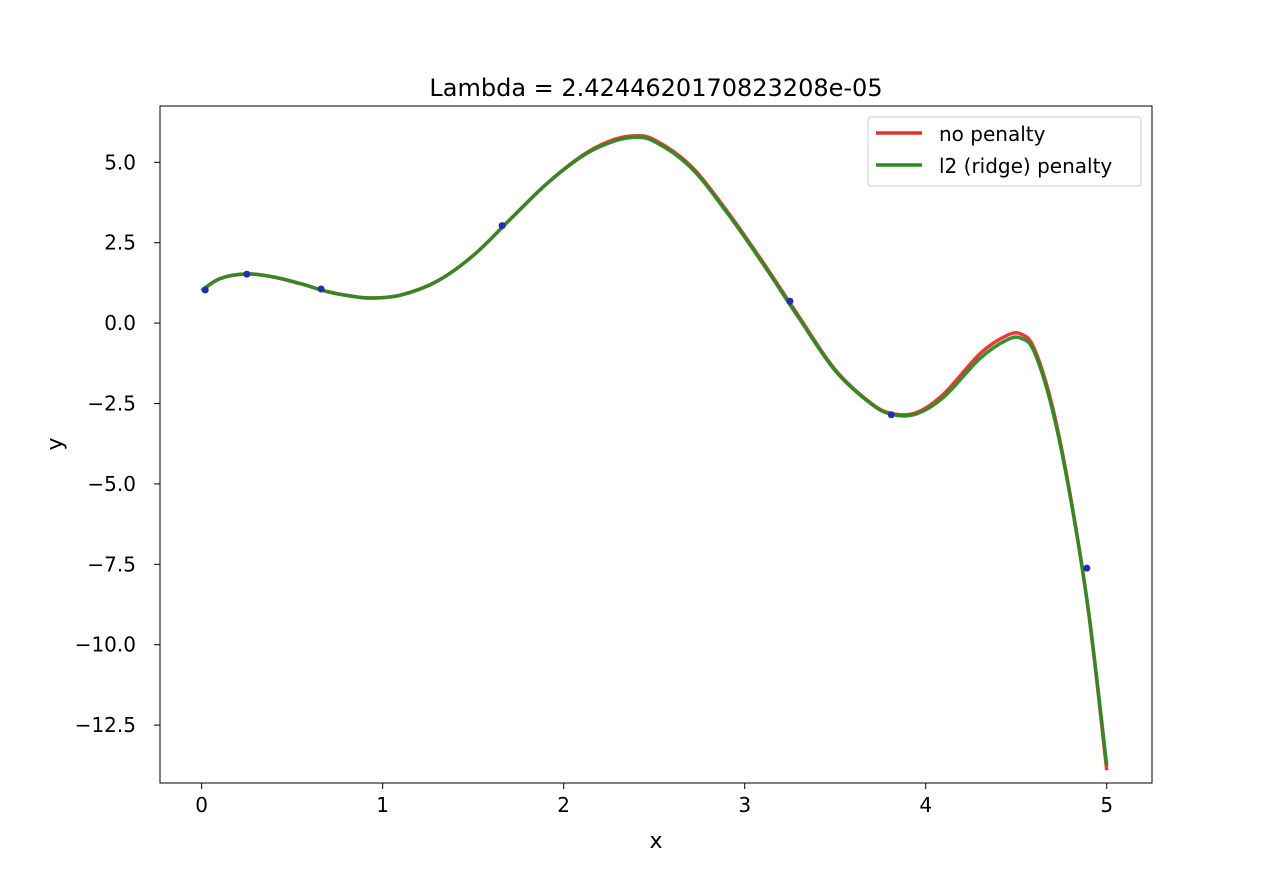 The width and height of the screenshot is (1280, 880). I want to click on y-tick-label: 5.0, so click(120, 162).